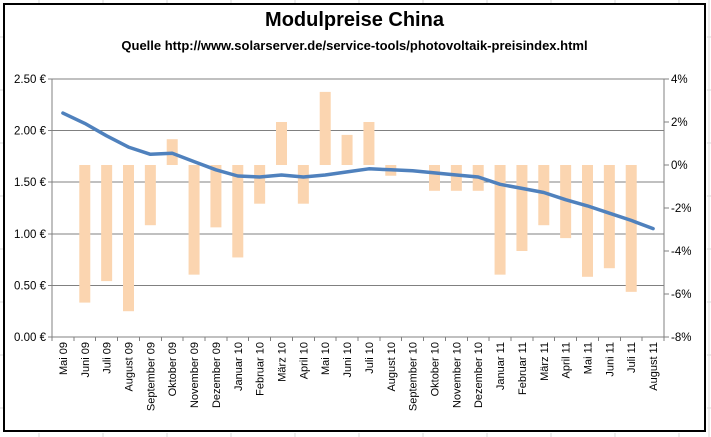 Image resolution: width=711 pixels, height=437 pixels. Describe the element at coordinates (128, 238) in the screenshot. I see `bar-August 09` at that location.